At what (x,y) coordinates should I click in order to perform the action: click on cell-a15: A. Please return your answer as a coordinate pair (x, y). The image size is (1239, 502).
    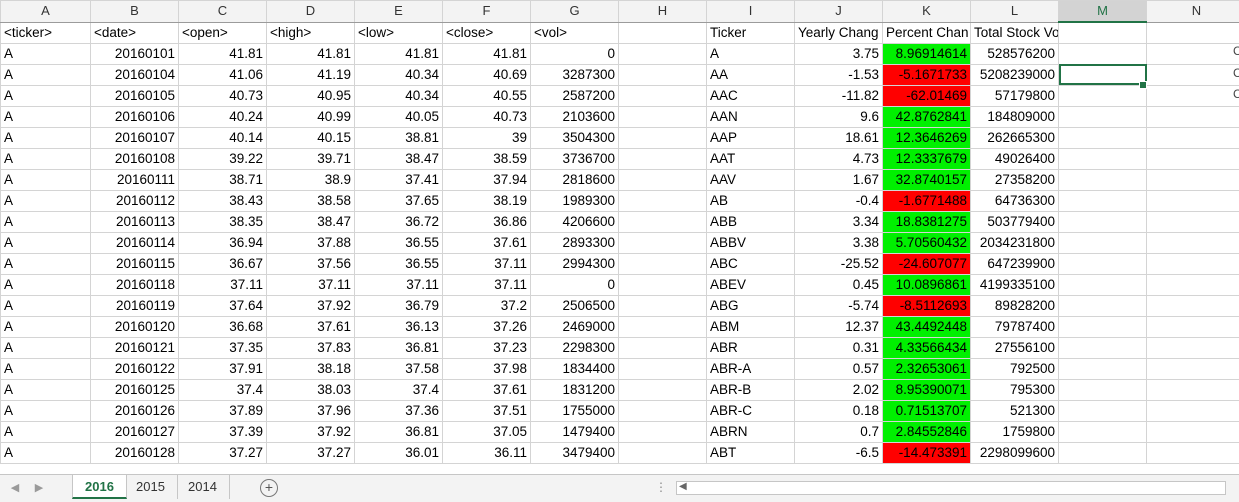
    Looking at the image, I should click on (46, 326).